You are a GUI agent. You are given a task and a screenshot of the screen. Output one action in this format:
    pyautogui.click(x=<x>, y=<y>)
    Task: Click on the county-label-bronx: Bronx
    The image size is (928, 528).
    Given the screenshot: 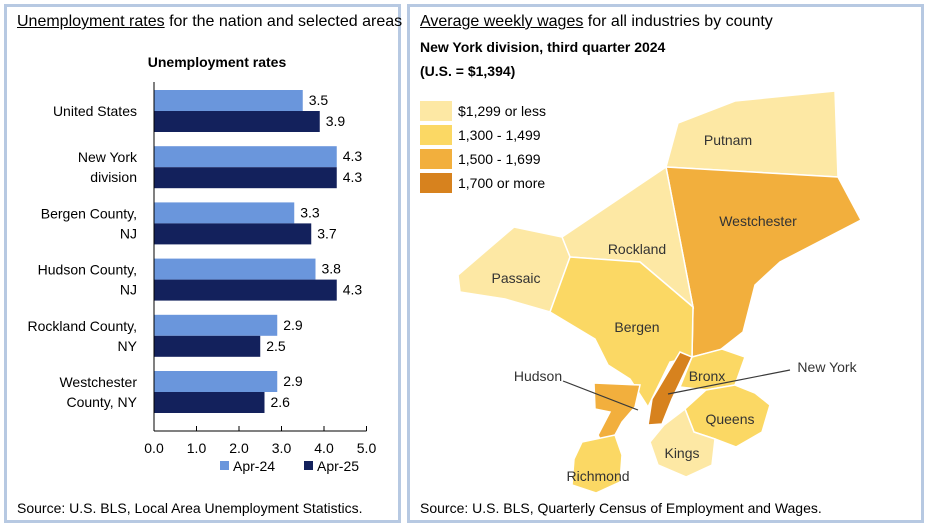 What is the action you would take?
    pyautogui.click(x=707, y=376)
    